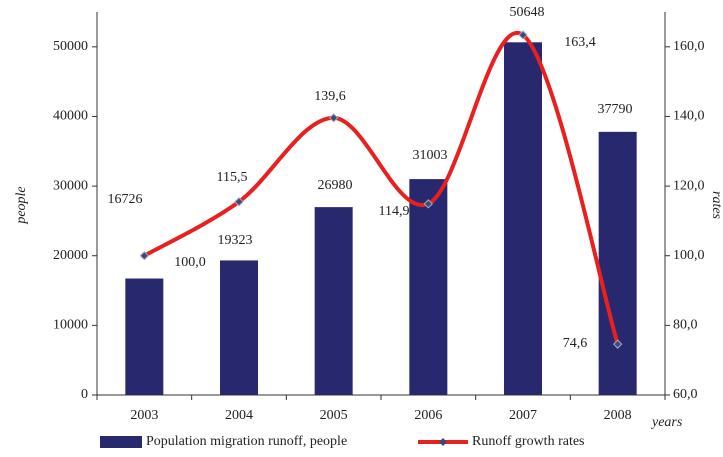  I want to click on bar-value-label: 37790, so click(615, 109).